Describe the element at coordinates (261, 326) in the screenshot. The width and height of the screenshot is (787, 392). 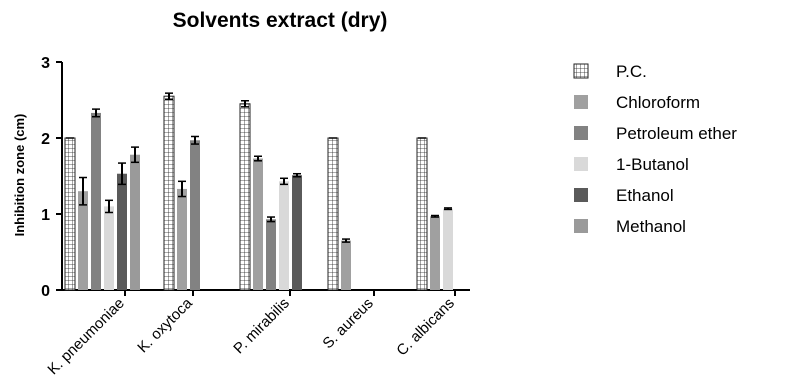
I see `x-category-label: P. mirabilis` at that location.